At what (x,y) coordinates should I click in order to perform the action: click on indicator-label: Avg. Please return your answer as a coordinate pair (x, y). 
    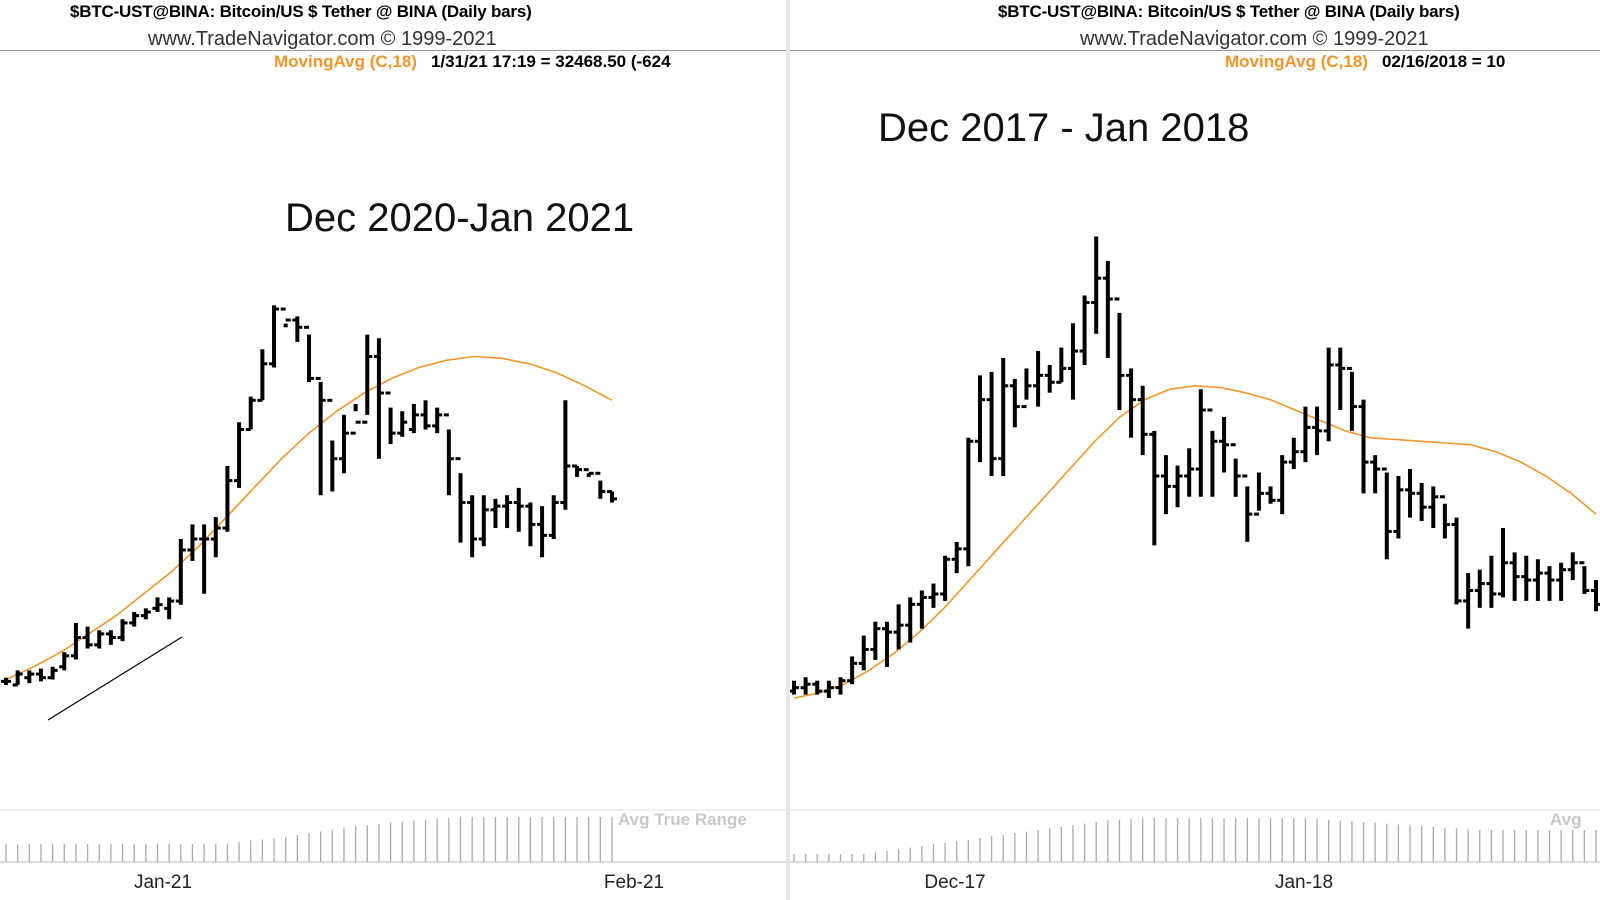
    Looking at the image, I should click on (1566, 819).